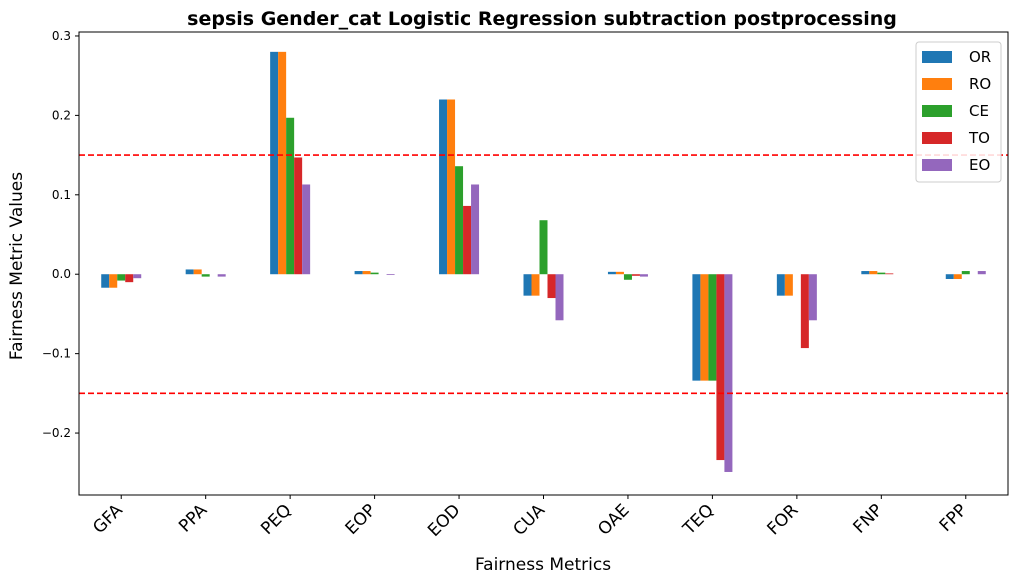  I want to click on bar-RO-PPA, so click(197, 272).